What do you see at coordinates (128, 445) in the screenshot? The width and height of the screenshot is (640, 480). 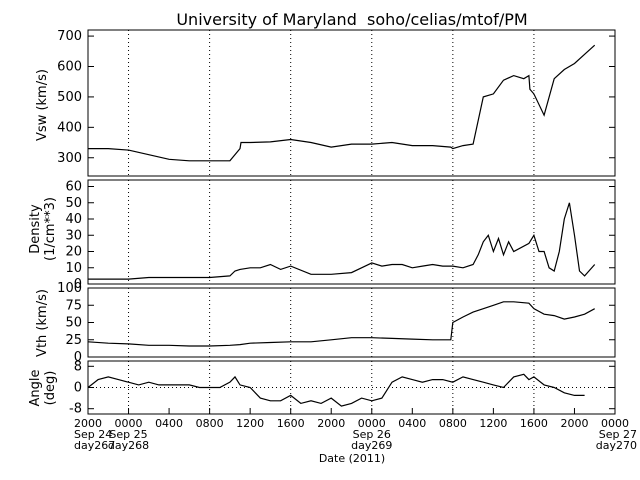 I see `day-doy-label: day268` at bounding box center [128, 445].